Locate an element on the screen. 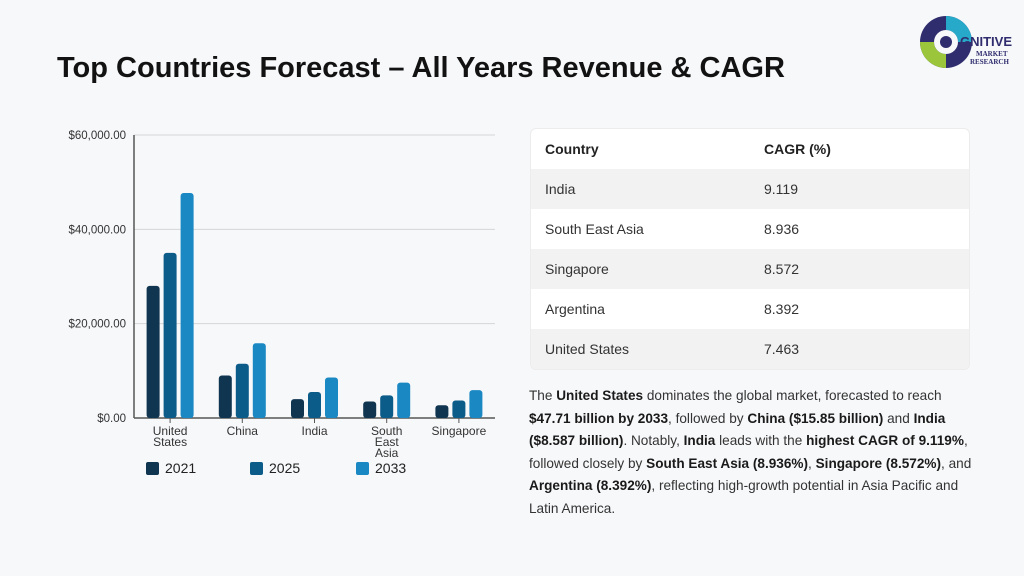 The width and height of the screenshot is (1024, 576). text-emphasis: highest CAGR of 9.119% is located at coordinates (885, 440).